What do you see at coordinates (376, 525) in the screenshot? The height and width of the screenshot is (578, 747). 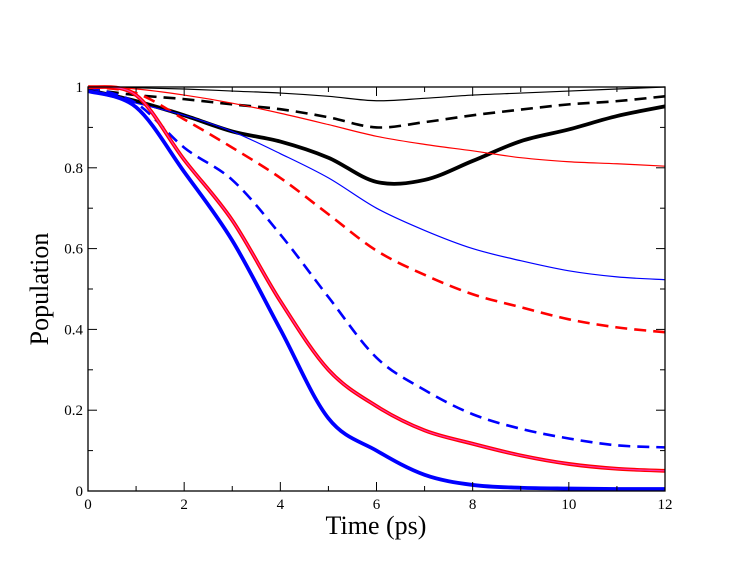 I see `x-axis-label: Time (ps)` at bounding box center [376, 525].